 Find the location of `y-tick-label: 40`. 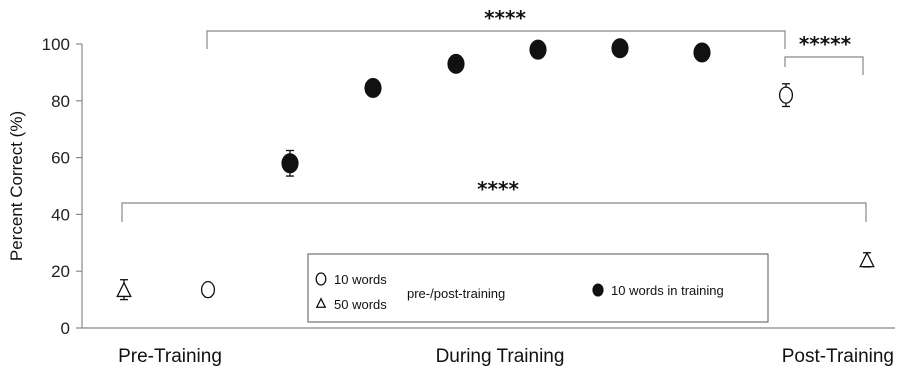

y-tick-label: 40 is located at coordinates (60, 214).